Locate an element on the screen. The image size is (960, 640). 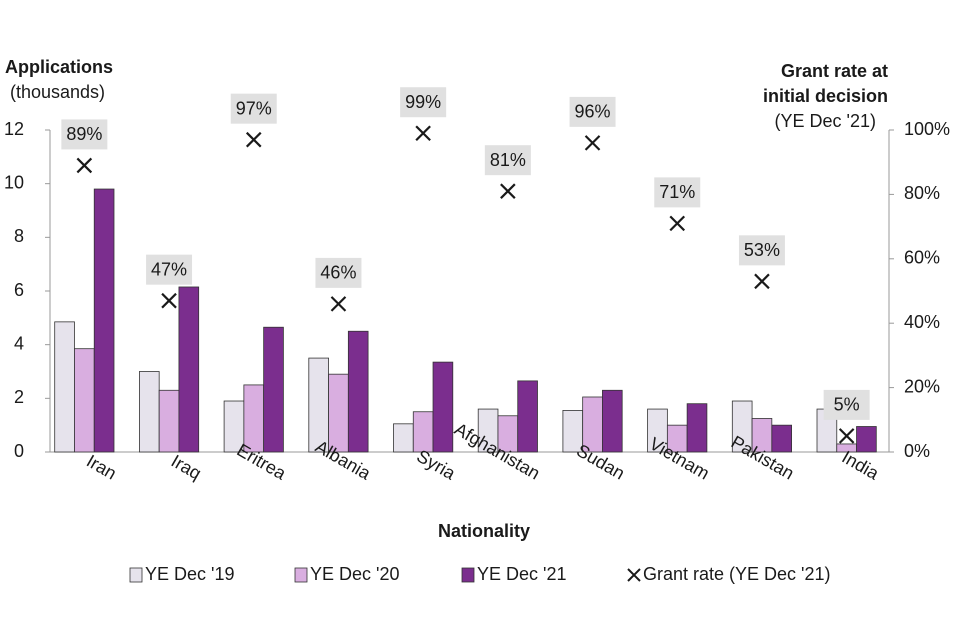
data-label: 89% is located at coordinates (84, 134).